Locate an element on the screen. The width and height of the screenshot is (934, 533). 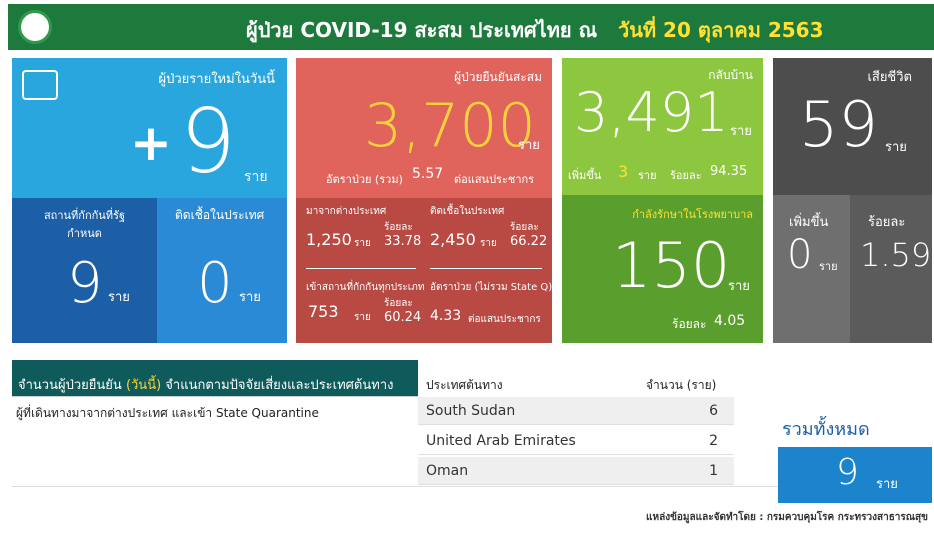
label: เข้าสถานที่กักกันทุกประเภท is located at coordinates (365, 287).